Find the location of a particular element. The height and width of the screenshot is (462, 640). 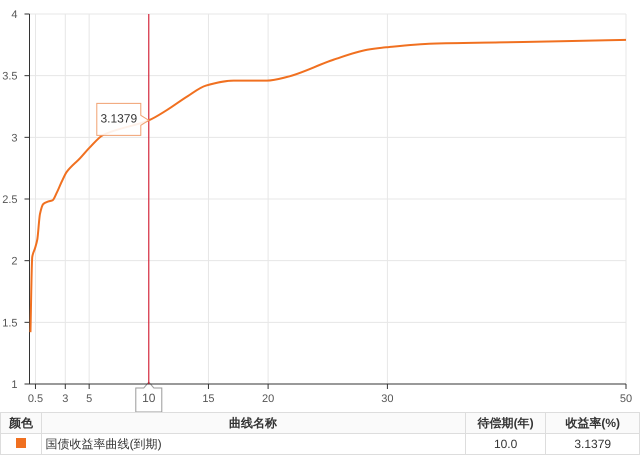

y-tick-label: 4 is located at coordinates (14, 15).